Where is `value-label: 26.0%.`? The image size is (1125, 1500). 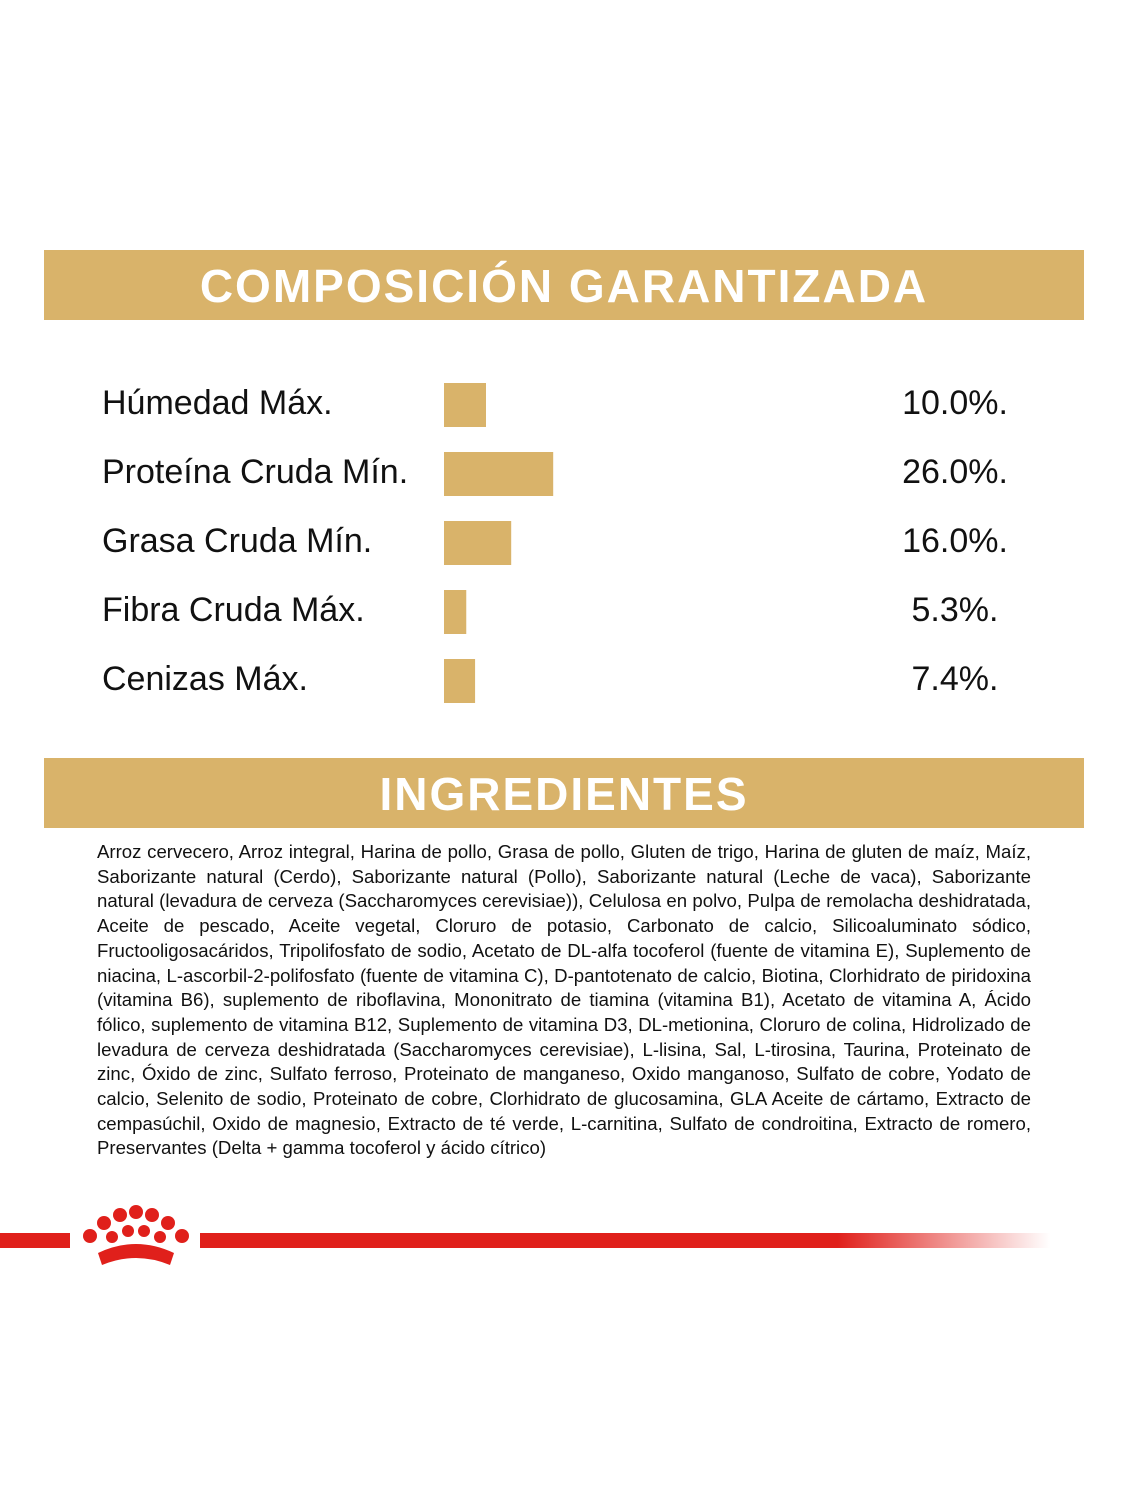 value-label: 26.0%. is located at coordinates (955, 472).